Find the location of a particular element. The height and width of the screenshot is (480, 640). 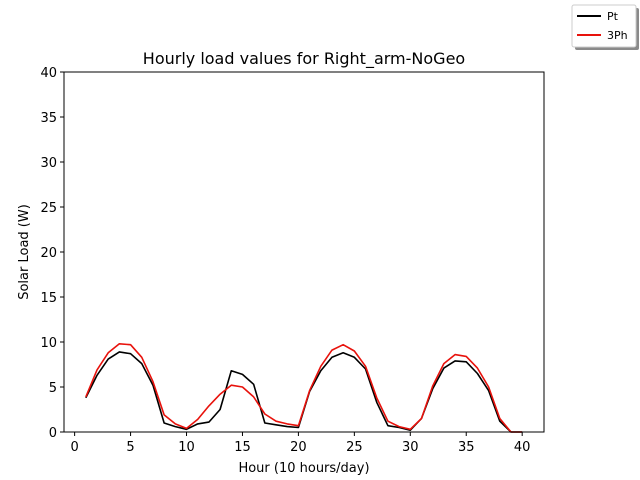

x-tick-label: 5 is located at coordinates (130, 447).